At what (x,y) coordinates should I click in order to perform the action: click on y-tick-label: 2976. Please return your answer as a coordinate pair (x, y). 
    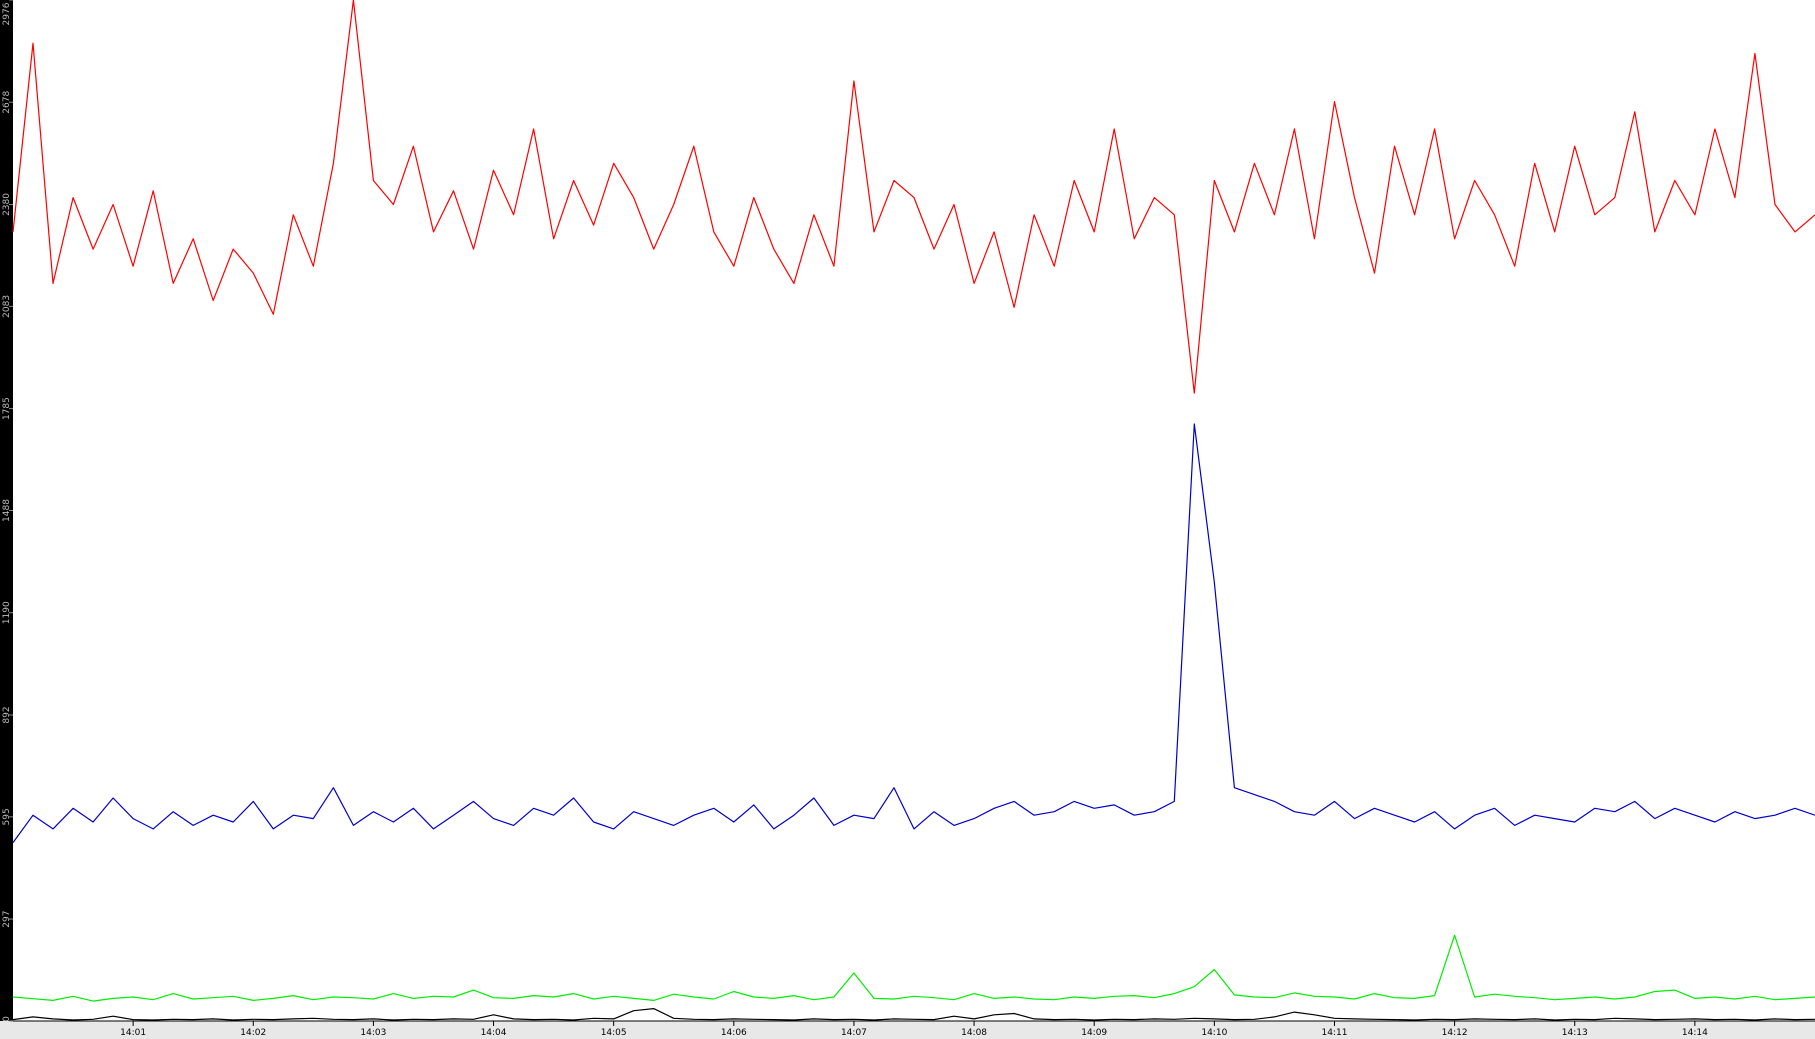
    Looking at the image, I should click on (7, 13).